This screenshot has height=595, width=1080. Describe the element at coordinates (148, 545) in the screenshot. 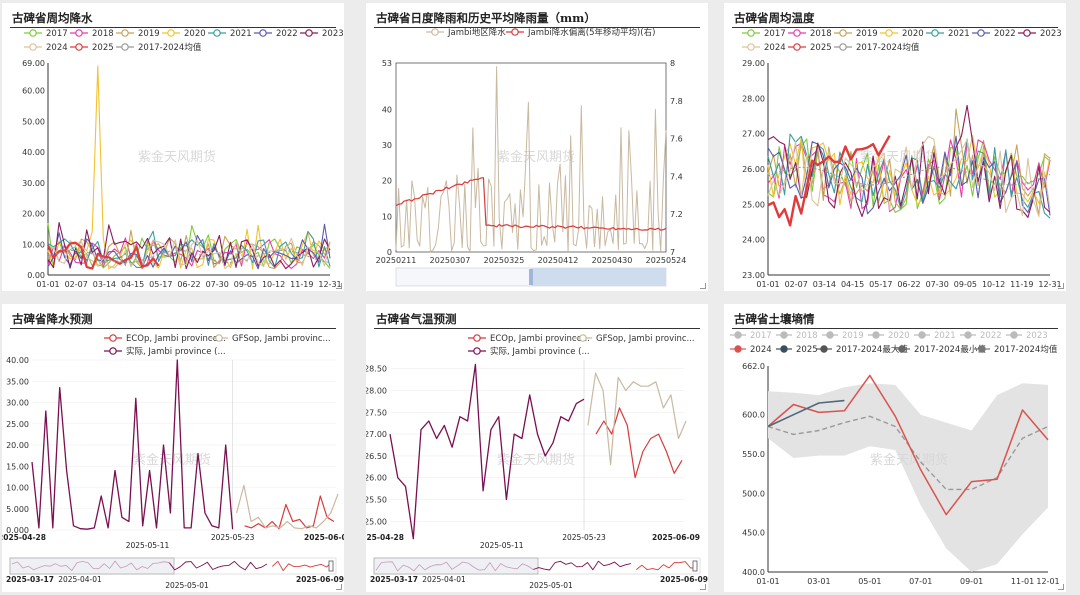

I see `x-tick-label: 2025-05-11` at that location.